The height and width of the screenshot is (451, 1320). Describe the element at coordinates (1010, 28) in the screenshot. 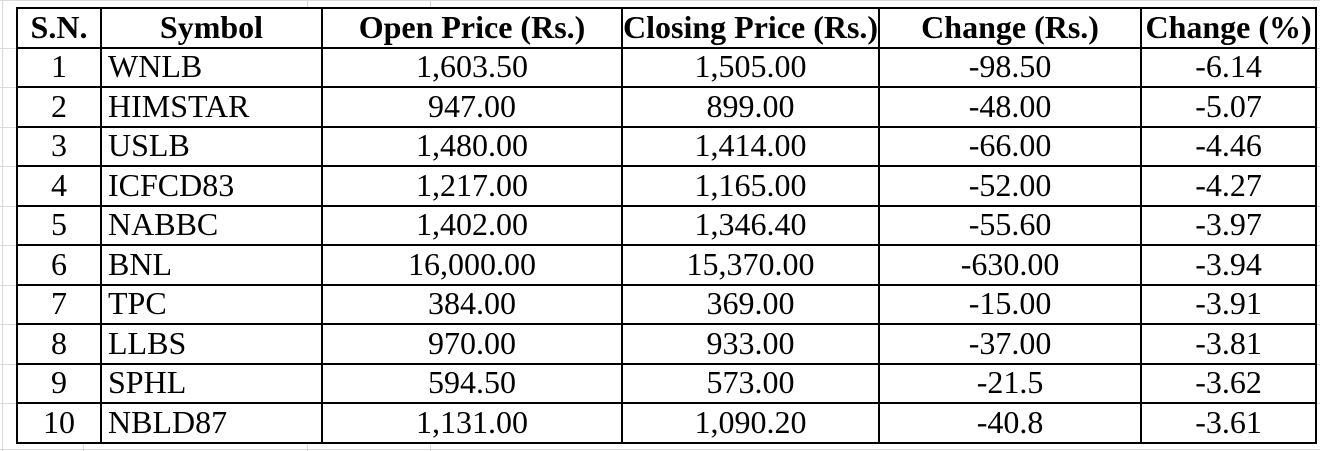

I see `header-change-rs: Change (Rs.)` at that location.